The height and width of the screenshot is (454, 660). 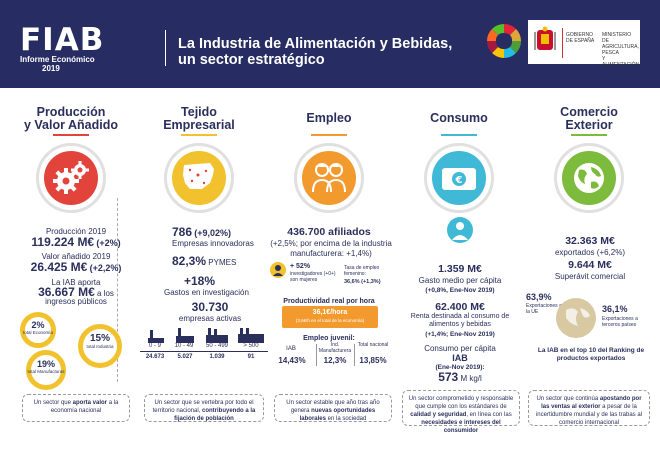 What do you see at coordinates (589, 135) in the screenshot?
I see `comercio-title-underline` at bounding box center [589, 135].